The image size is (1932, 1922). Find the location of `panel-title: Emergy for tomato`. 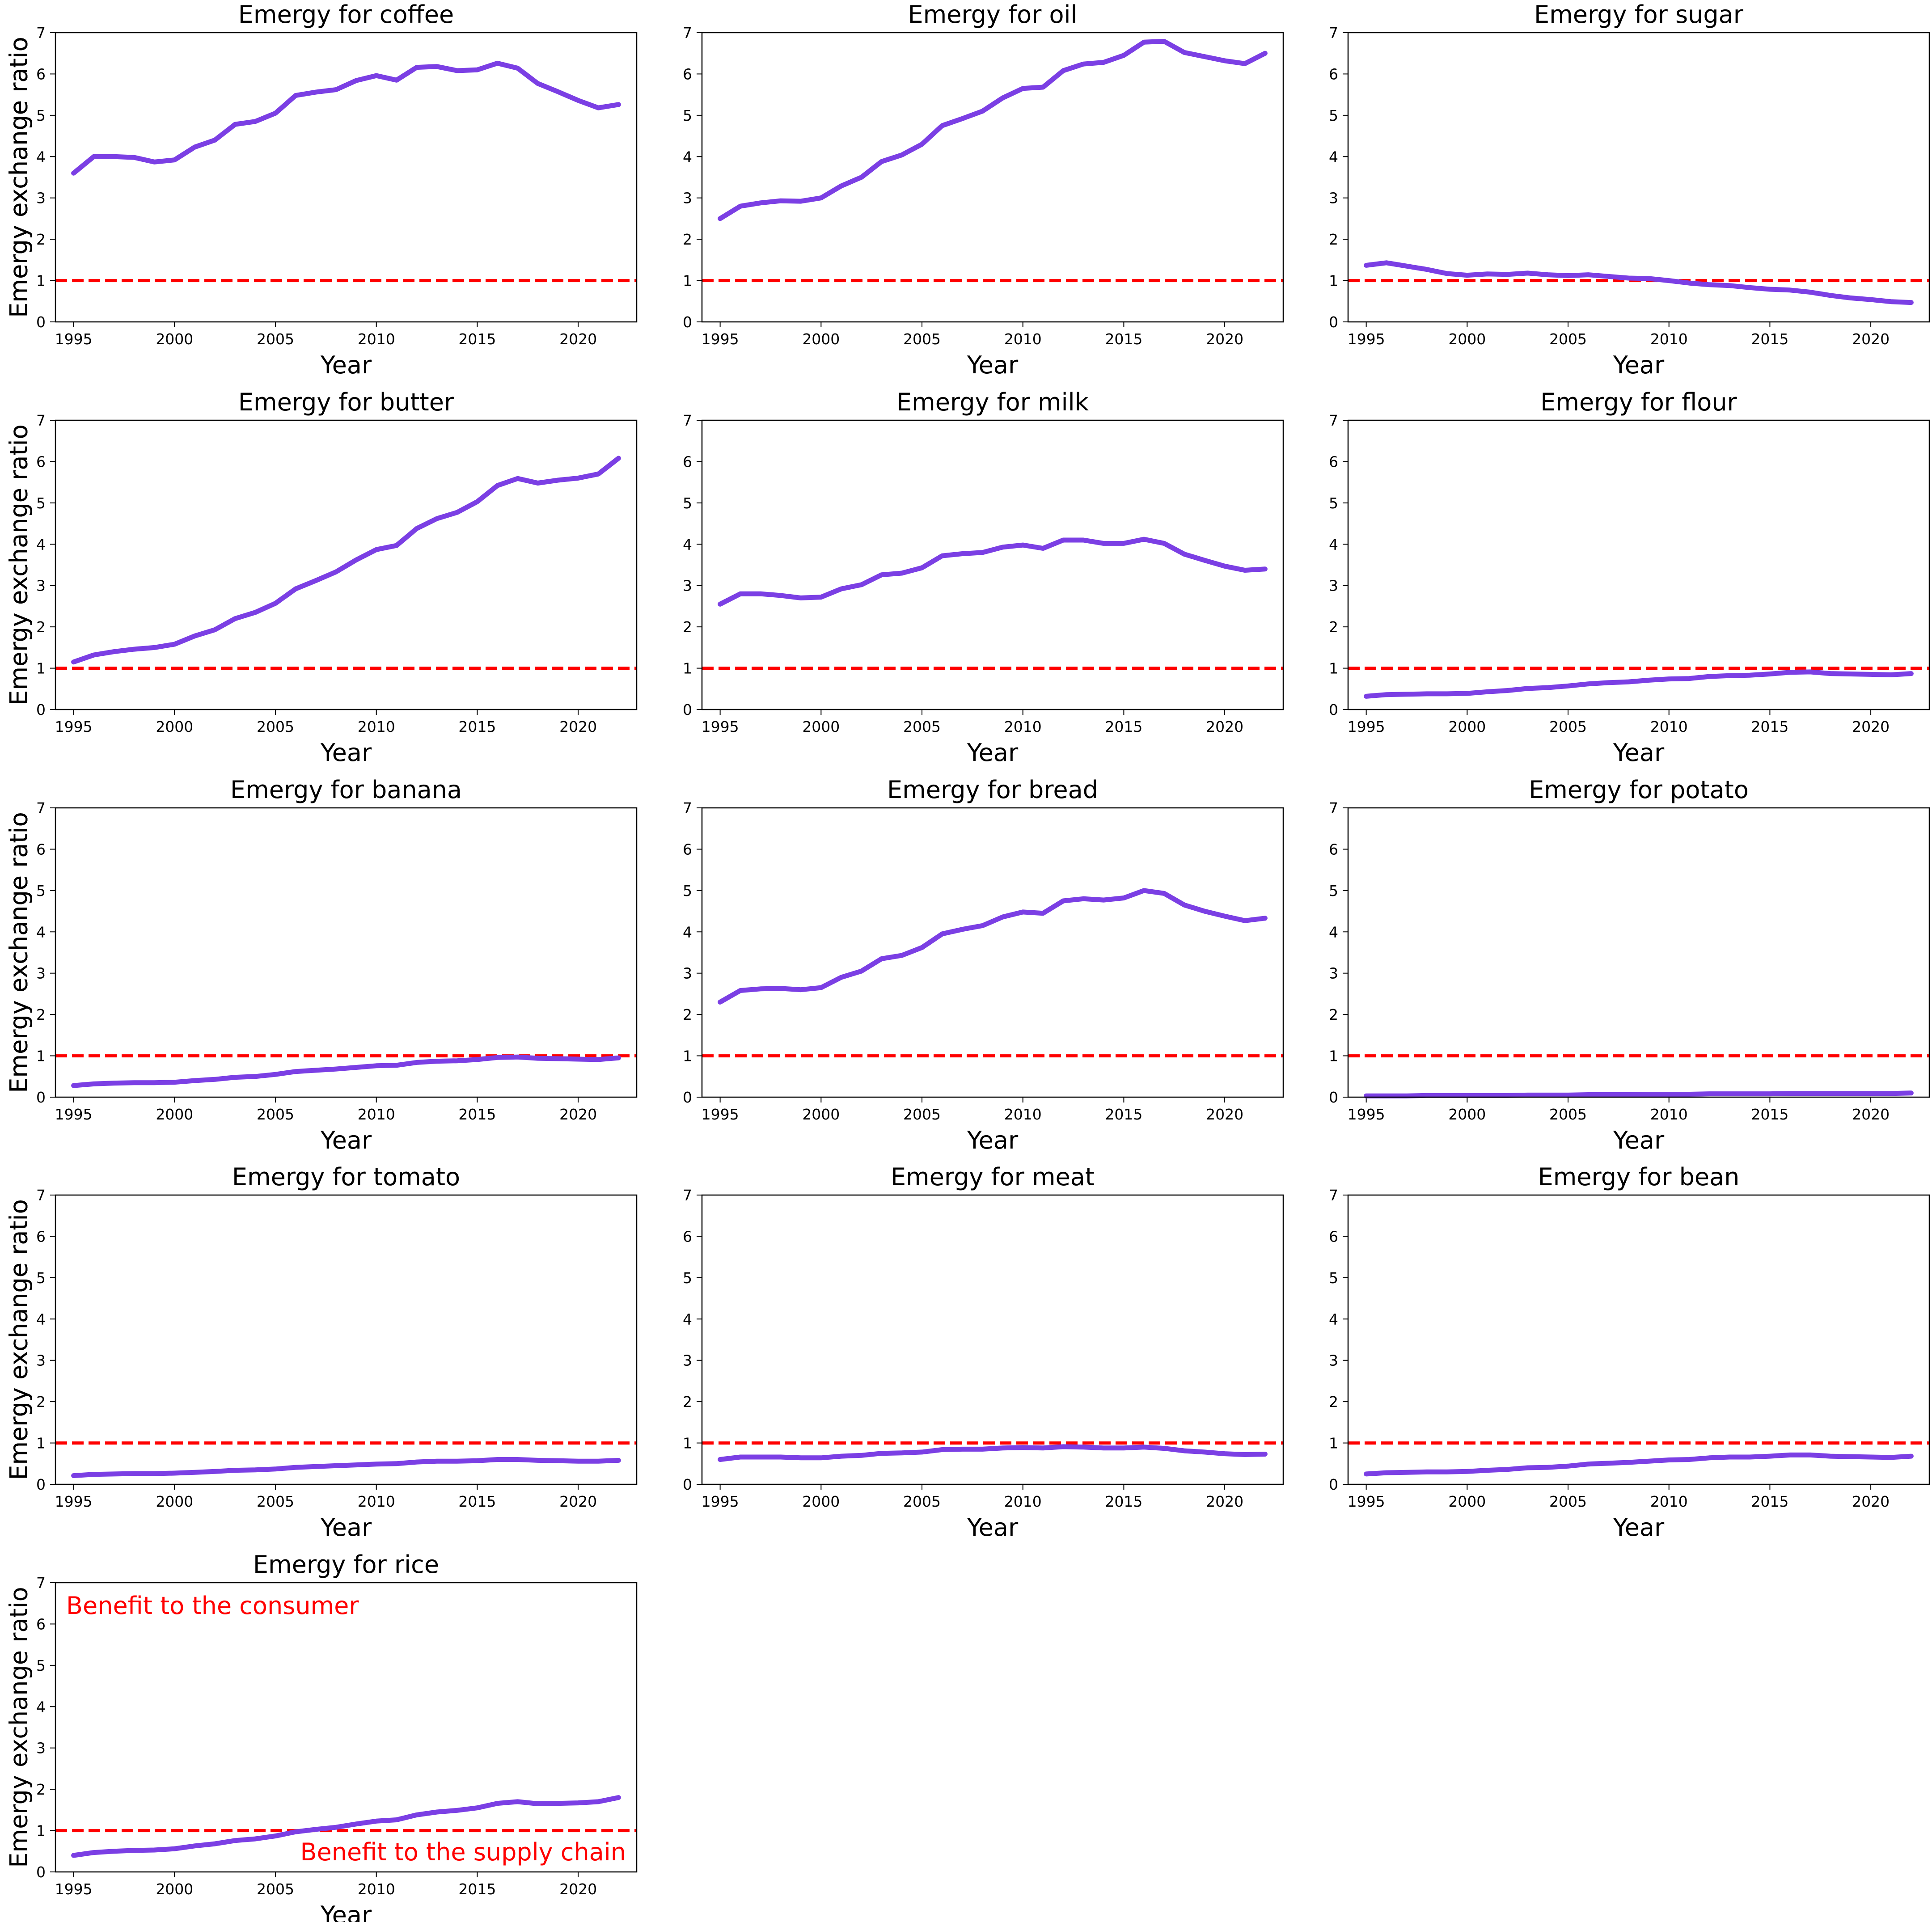

panel-title: Emergy for tomato is located at coordinates (346, 1177).